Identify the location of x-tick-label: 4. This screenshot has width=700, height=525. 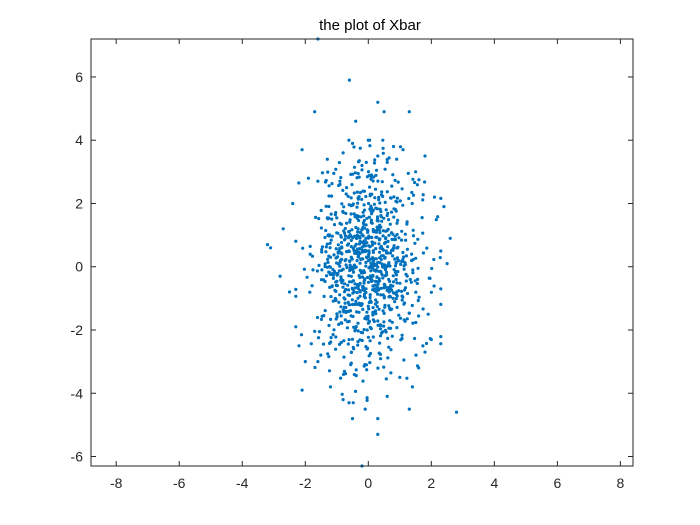
(494, 483).